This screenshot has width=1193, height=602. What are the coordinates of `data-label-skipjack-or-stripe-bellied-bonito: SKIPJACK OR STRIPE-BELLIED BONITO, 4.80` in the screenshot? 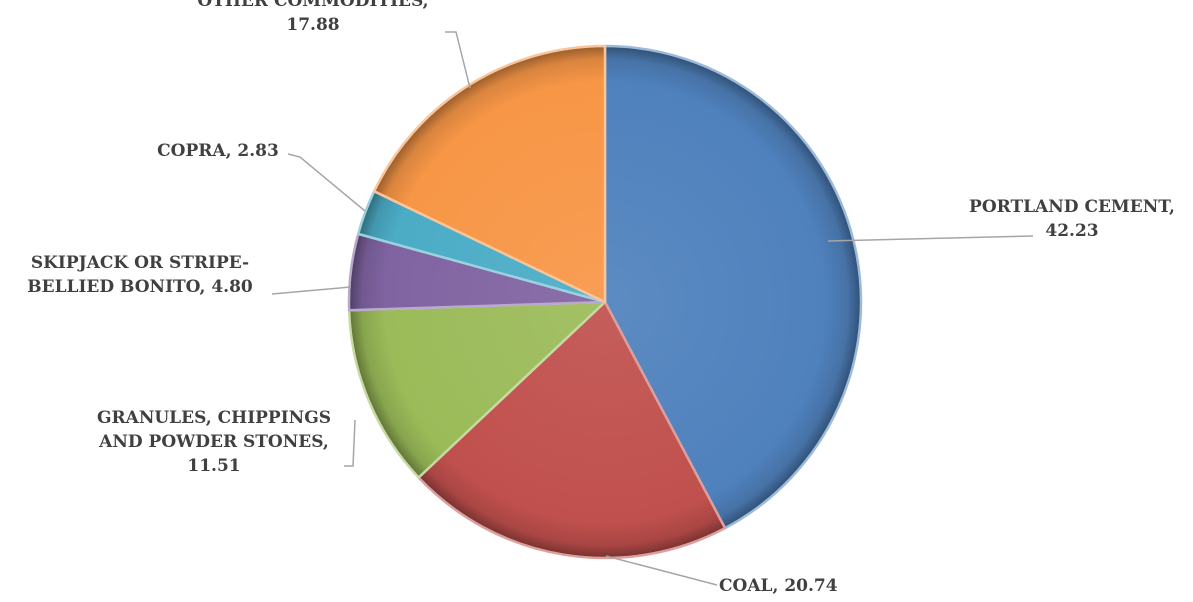 It's located at (140, 275).